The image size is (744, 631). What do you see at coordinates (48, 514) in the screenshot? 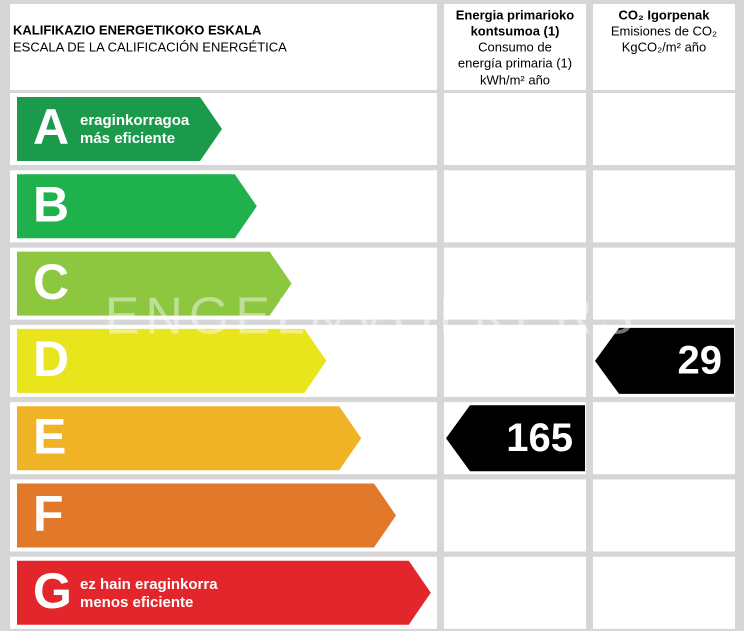
I see `rating-letter: F` at bounding box center [48, 514].